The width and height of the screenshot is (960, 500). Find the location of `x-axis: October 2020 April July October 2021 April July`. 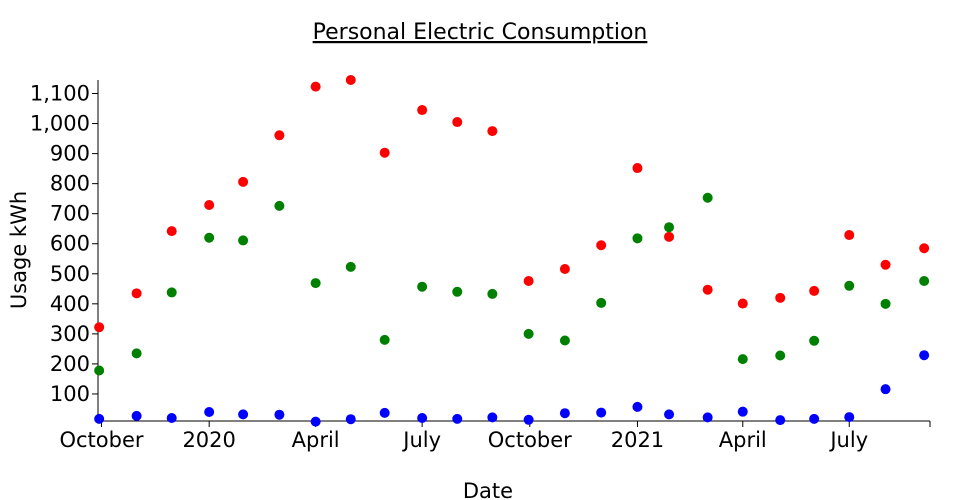

x-axis: October 2020 April July October 2021 April July is located at coordinates (495, 436).